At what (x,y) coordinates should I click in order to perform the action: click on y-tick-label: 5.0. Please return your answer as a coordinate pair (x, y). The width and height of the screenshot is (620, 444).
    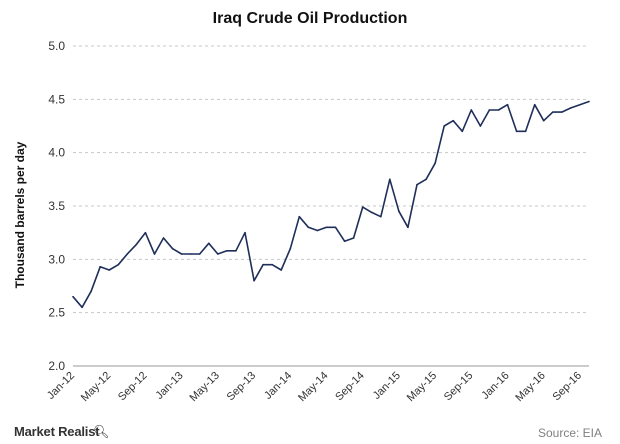
    Looking at the image, I should click on (56, 46).